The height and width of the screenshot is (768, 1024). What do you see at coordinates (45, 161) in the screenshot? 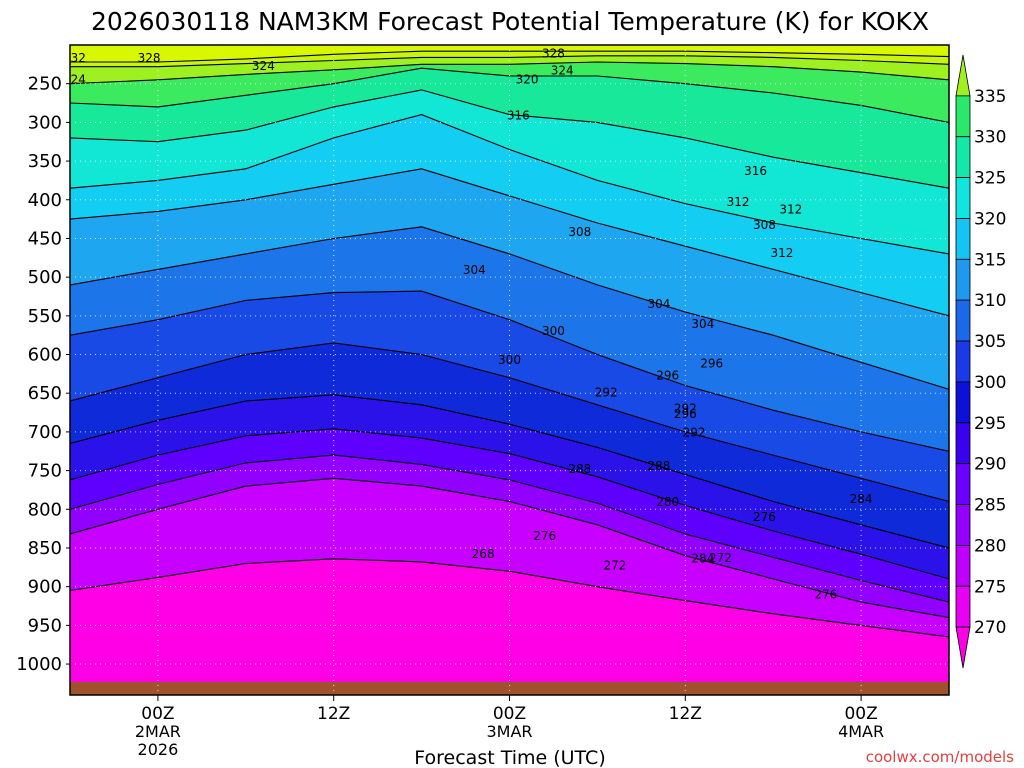
I see `y-tick-label: 350` at bounding box center [45, 161].